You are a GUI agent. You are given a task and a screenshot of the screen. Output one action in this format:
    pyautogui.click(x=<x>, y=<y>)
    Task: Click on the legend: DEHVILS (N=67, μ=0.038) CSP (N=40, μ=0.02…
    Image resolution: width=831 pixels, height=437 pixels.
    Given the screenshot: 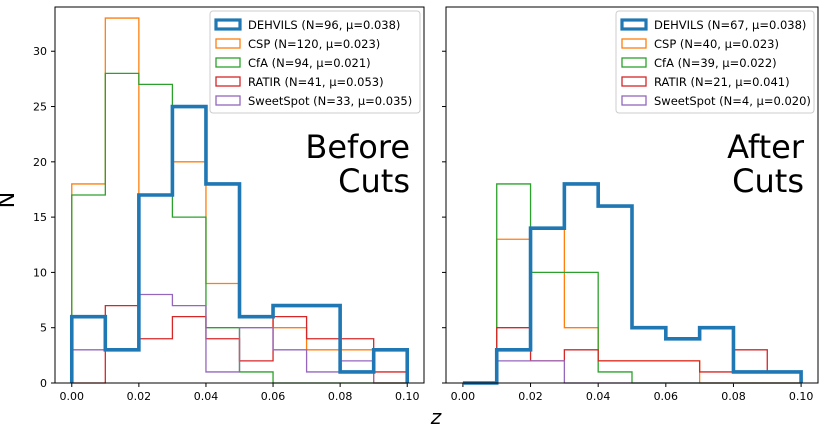 What is the action you would take?
    pyautogui.click(x=715, y=62)
    